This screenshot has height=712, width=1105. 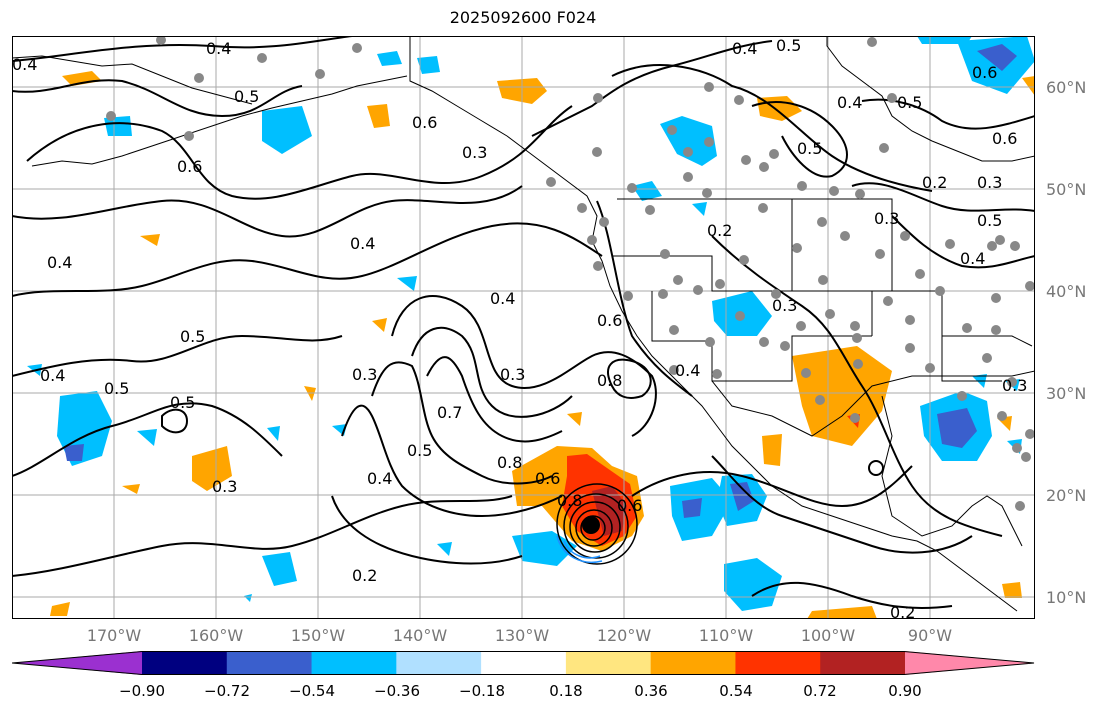 What do you see at coordinates (820, 691) in the screenshot?
I see `colorbar-tick-label: 0.72` at bounding box center [820, 691].